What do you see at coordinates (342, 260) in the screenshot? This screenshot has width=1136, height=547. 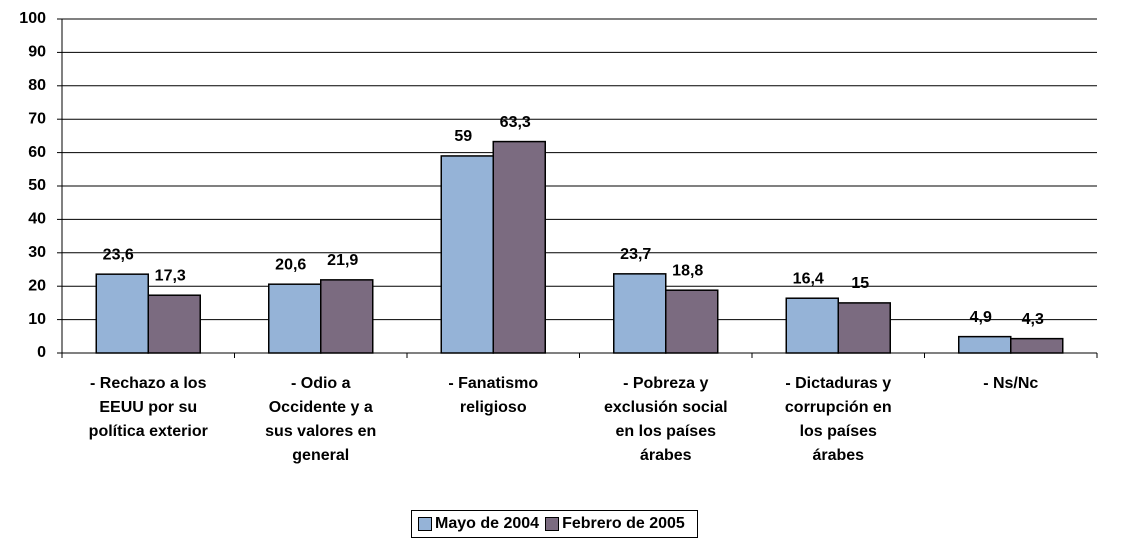 I see `value-label: 21,9` at bounding box center [342, 260].